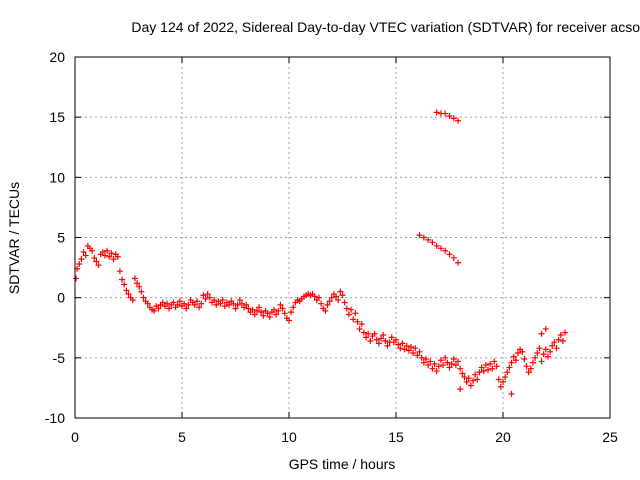 The width and height of the screenshot is (640, 480). What do you see at coordinates (55, 418) in the screenshot?
I see `y-tick-label: -10` at bounding box center [55, 418].